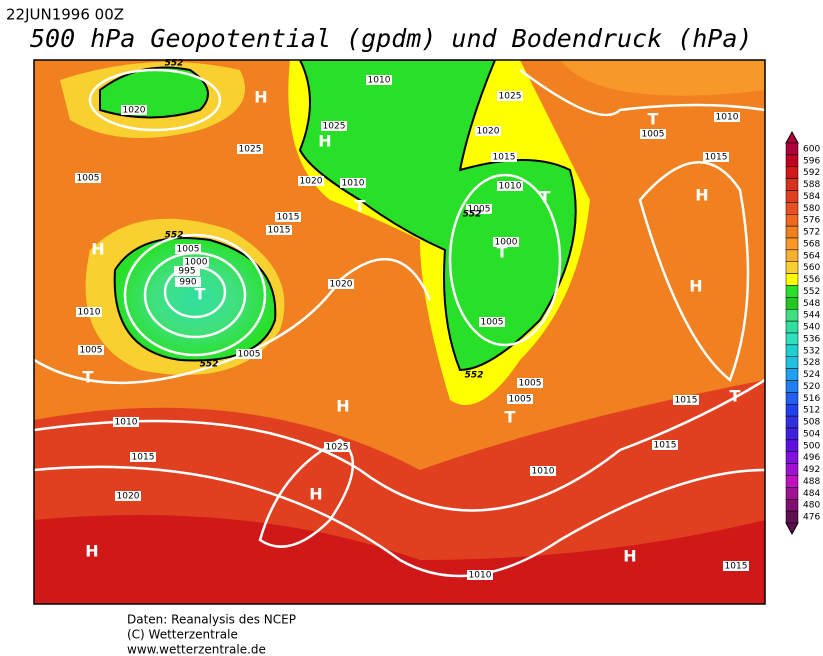  I want to click on legend-label: 600, so click(811, 149).